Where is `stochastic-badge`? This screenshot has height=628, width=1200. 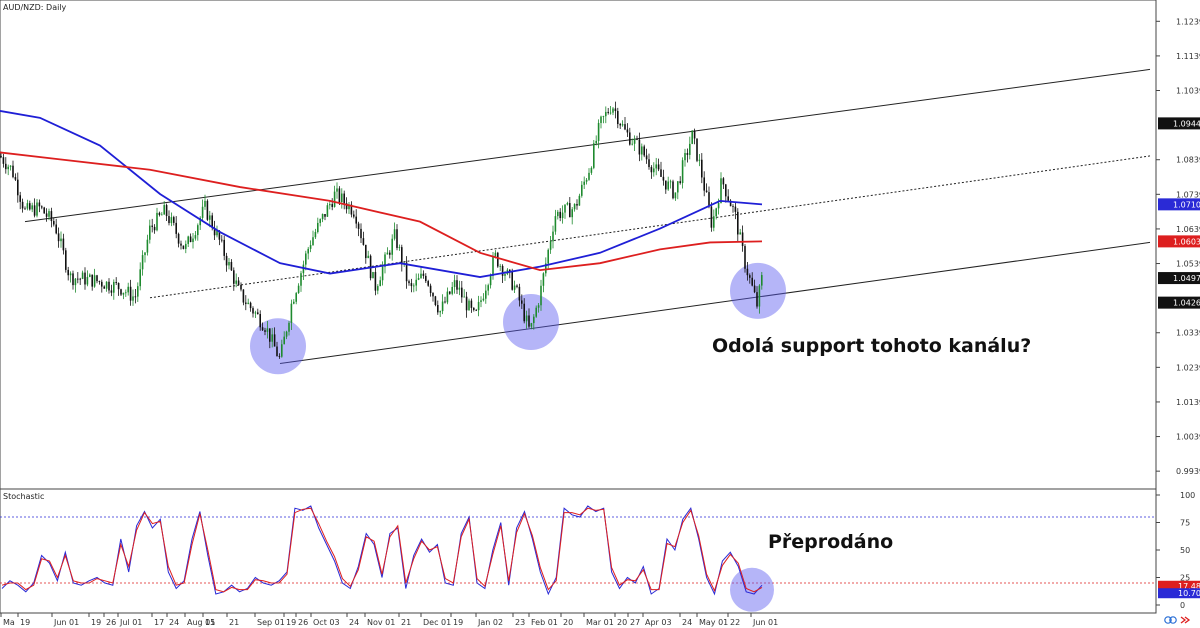 stochastic-badge is located at coordinates (1179, 585).